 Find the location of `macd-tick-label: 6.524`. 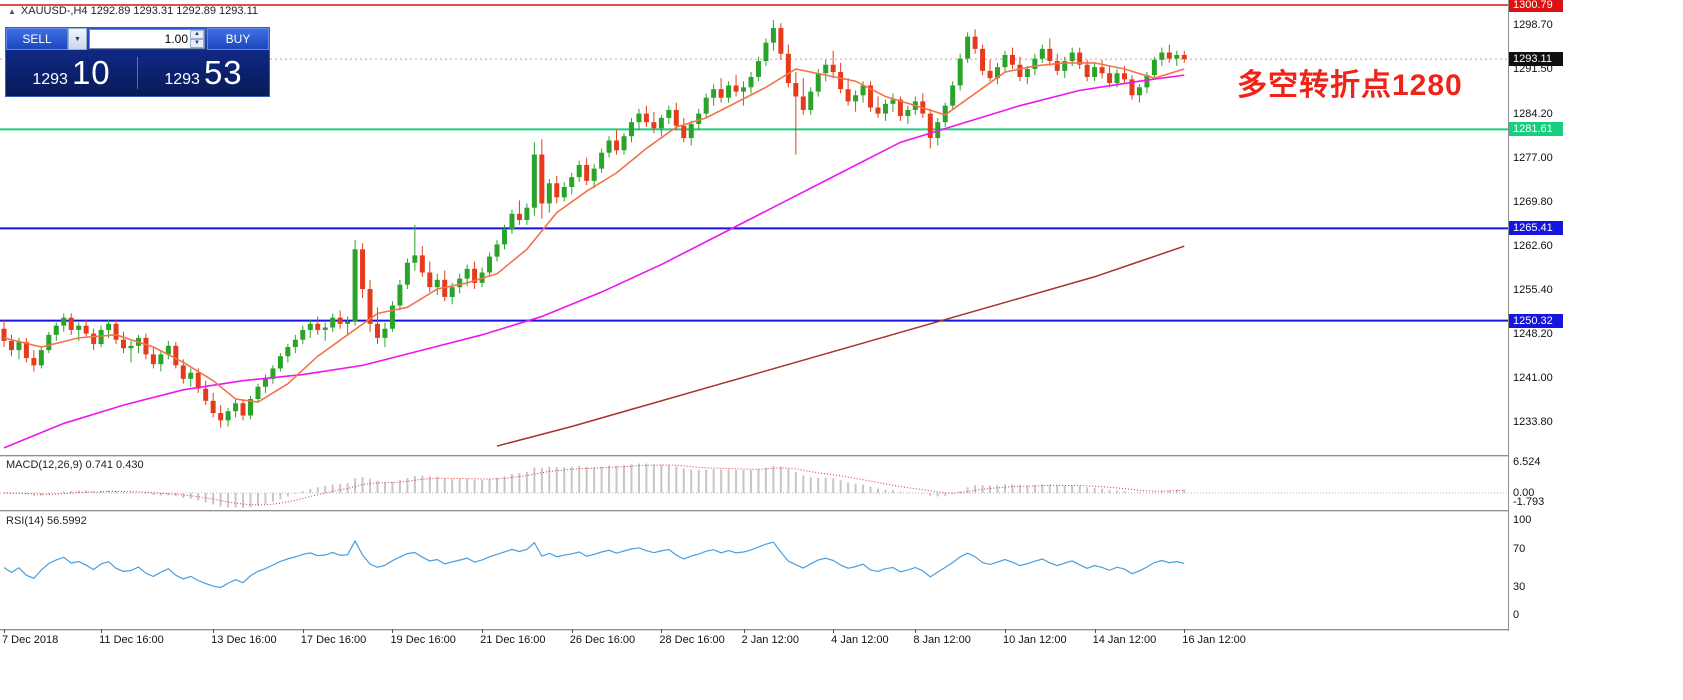

macd-tick-label: 6.524 is located at coordinates (1527, 462).